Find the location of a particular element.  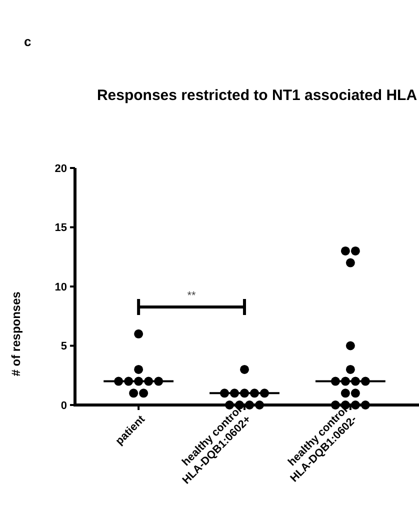

y-axis-title: # of responses is located at coordinates (16, 333).